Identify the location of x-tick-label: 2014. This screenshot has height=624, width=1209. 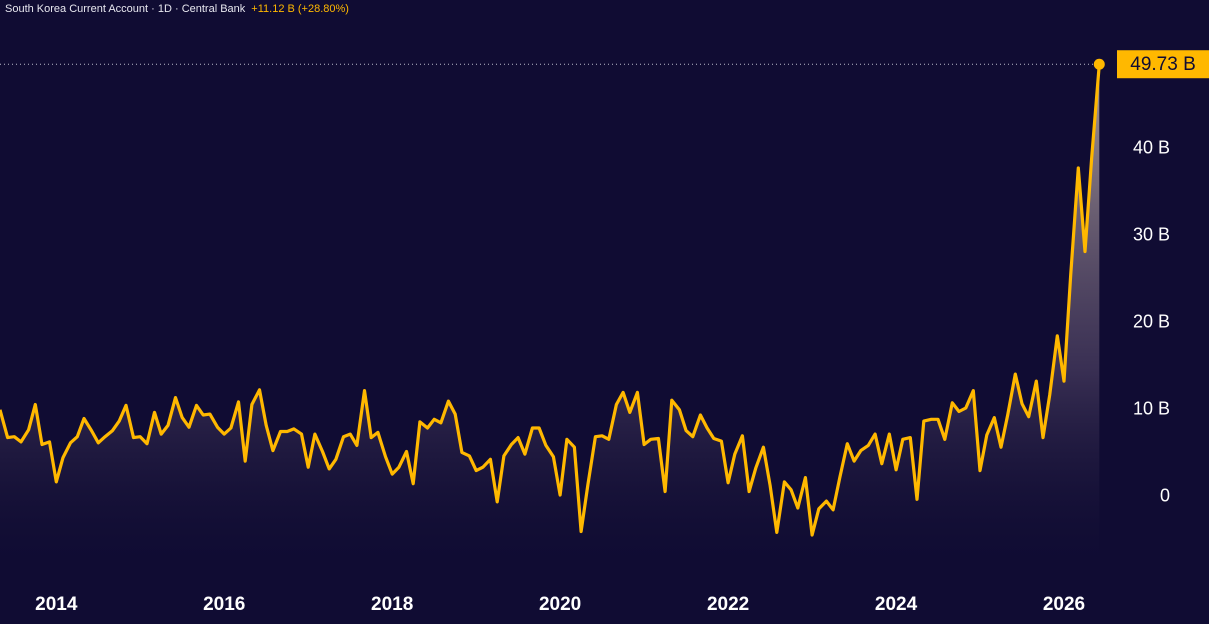
(56, 604).